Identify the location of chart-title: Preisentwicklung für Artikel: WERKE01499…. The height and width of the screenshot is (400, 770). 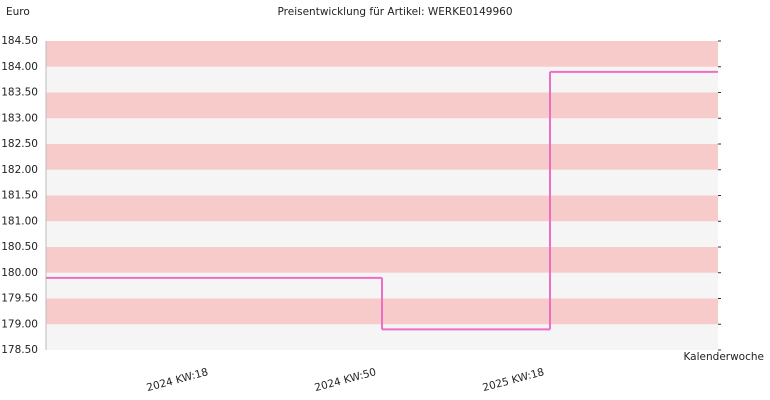
(395, 12).